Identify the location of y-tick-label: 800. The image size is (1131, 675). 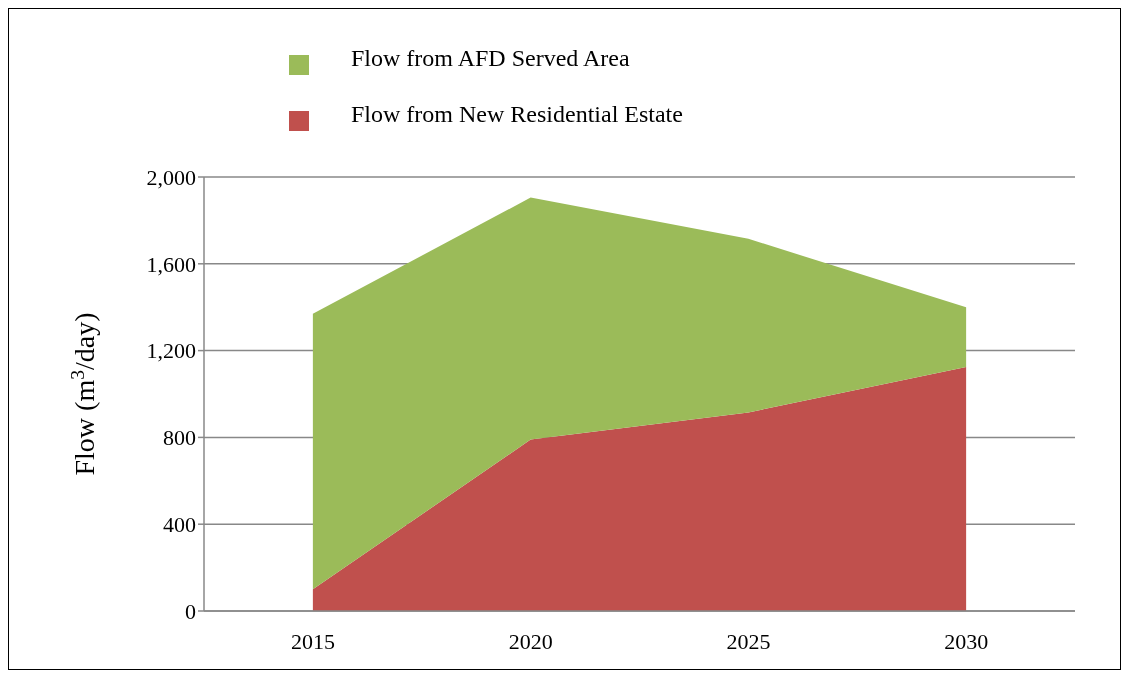
(179, 438).